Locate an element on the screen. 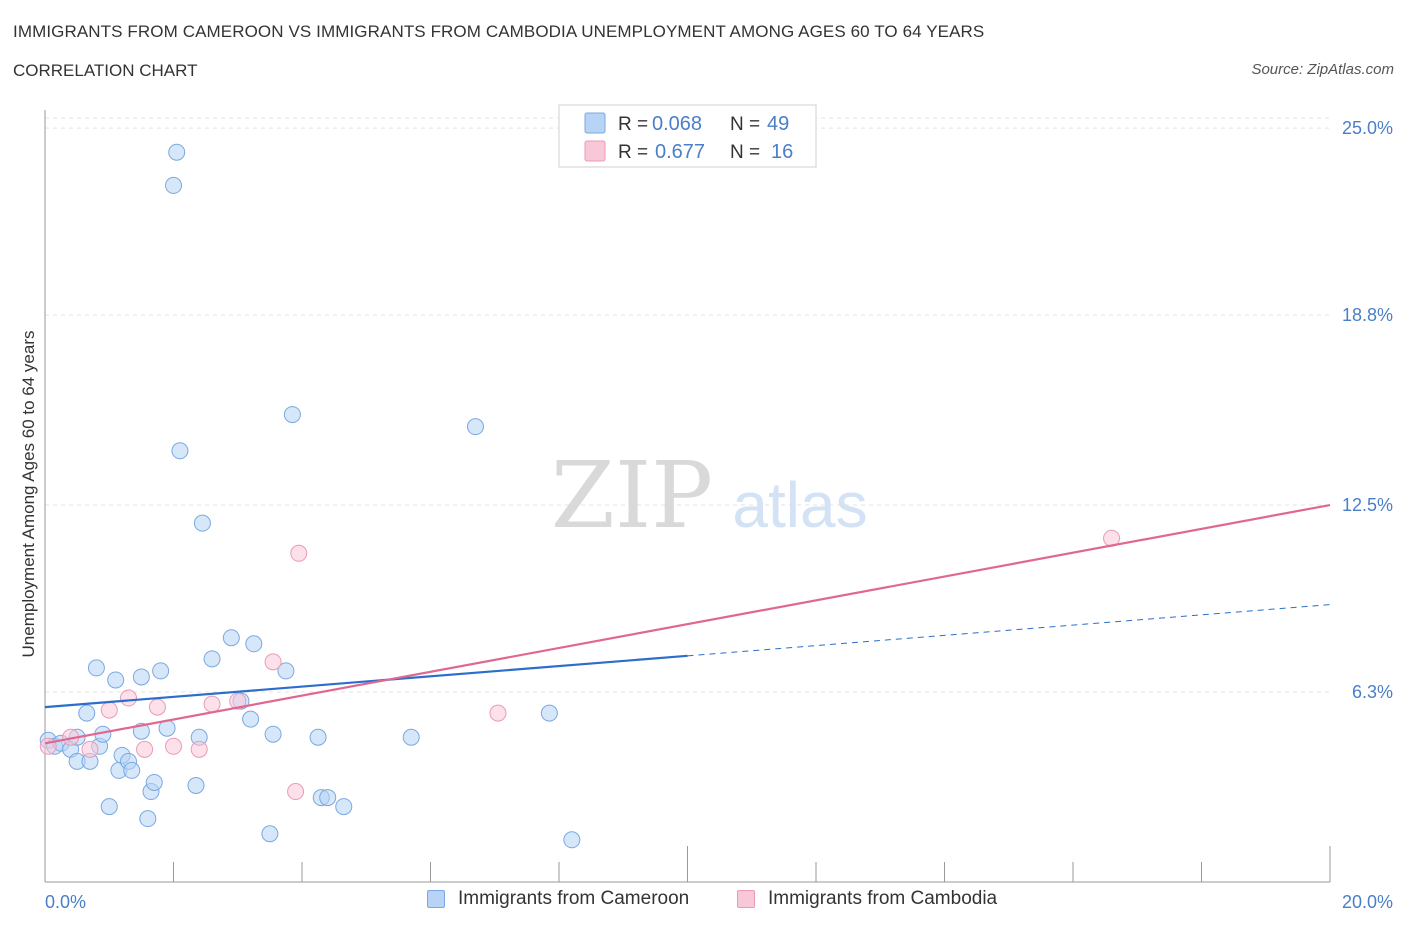  stats-swatch-cambodia is located at coordinates (595, 151).